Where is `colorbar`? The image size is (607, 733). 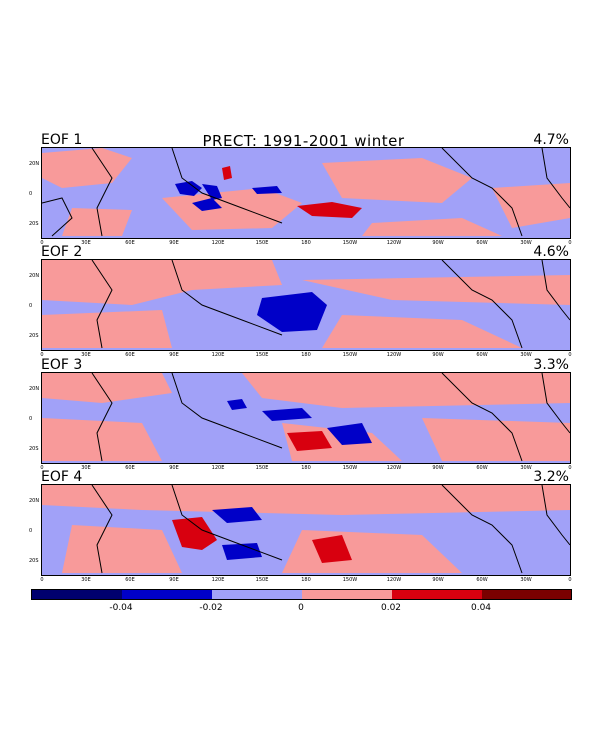
colorbar is located at coordinates (301, 594).